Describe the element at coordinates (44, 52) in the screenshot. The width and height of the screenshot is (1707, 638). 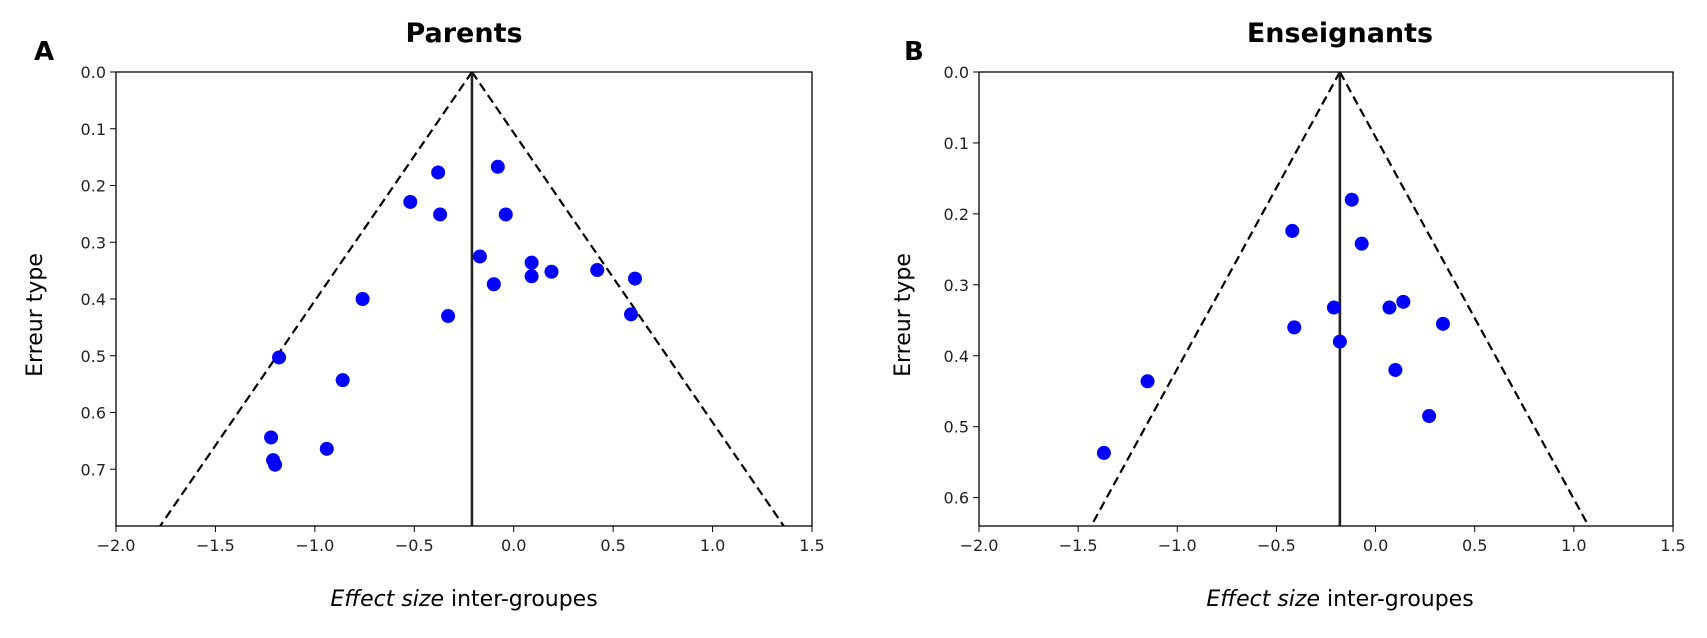
I see `panel-label-a: A` at that location.